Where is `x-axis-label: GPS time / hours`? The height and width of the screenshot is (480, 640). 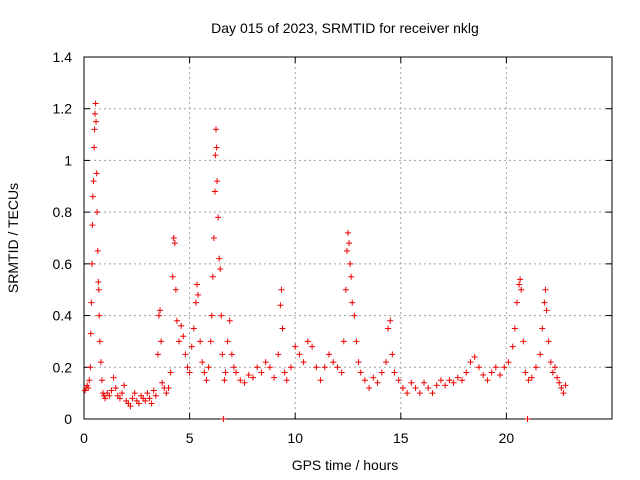 x-axis-label: GPS time / hours is located at coordinates (345, 465).